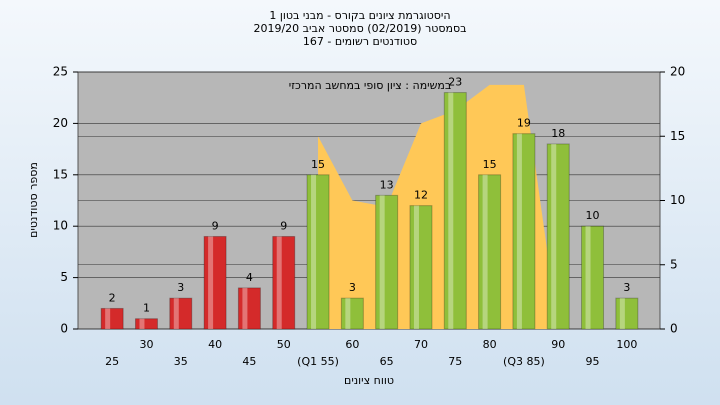  I want to click on y-tick-label: 25, so click(60, 72).